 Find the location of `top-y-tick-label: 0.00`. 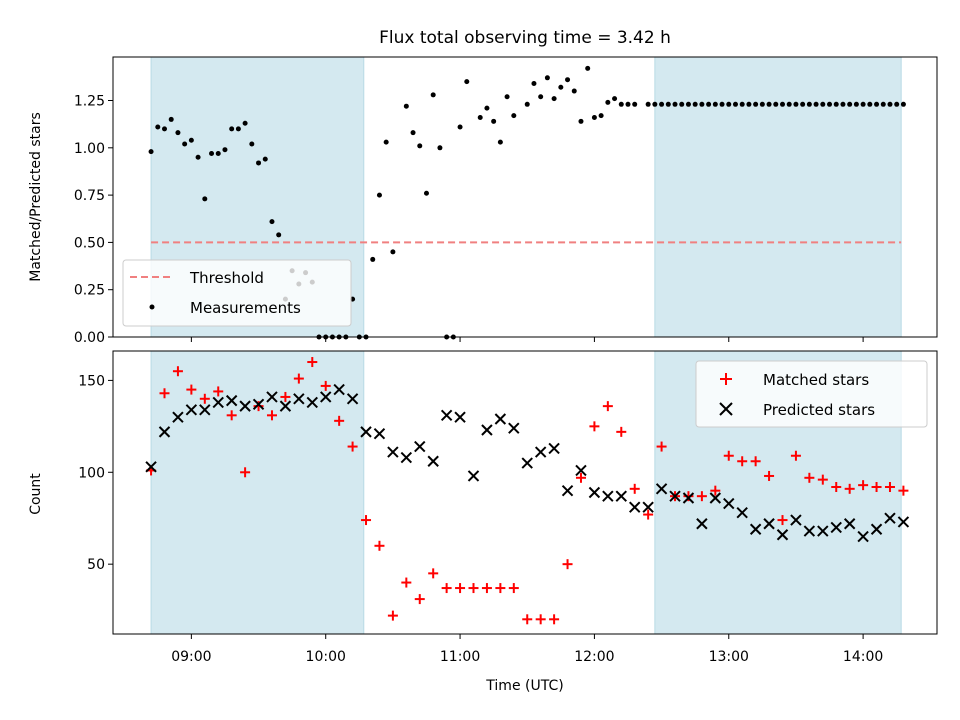

top-y-tick-label: 0.00 is located at coordinates (89, 338).